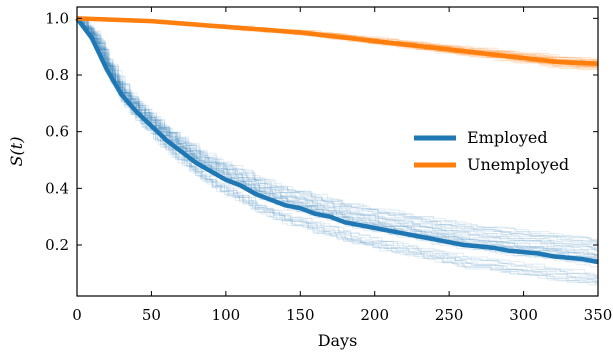 The height and width of the screenshot is (352, 613). What do you see at coordinates (226, 315) in the screenshot?
I see `x-tick-label: 100` at bounding box center [226, 315].